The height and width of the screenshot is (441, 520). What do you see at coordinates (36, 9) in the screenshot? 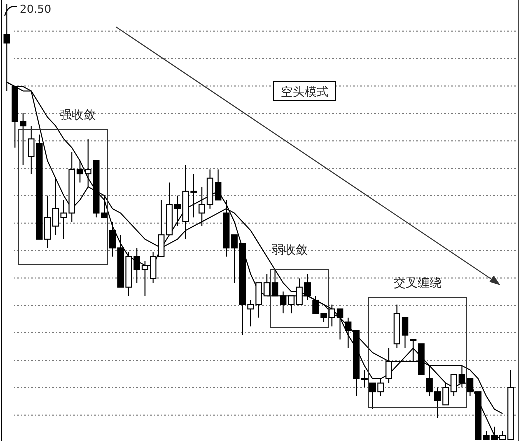
I see `annotation: 20.50` at bounding box center [36, 9].